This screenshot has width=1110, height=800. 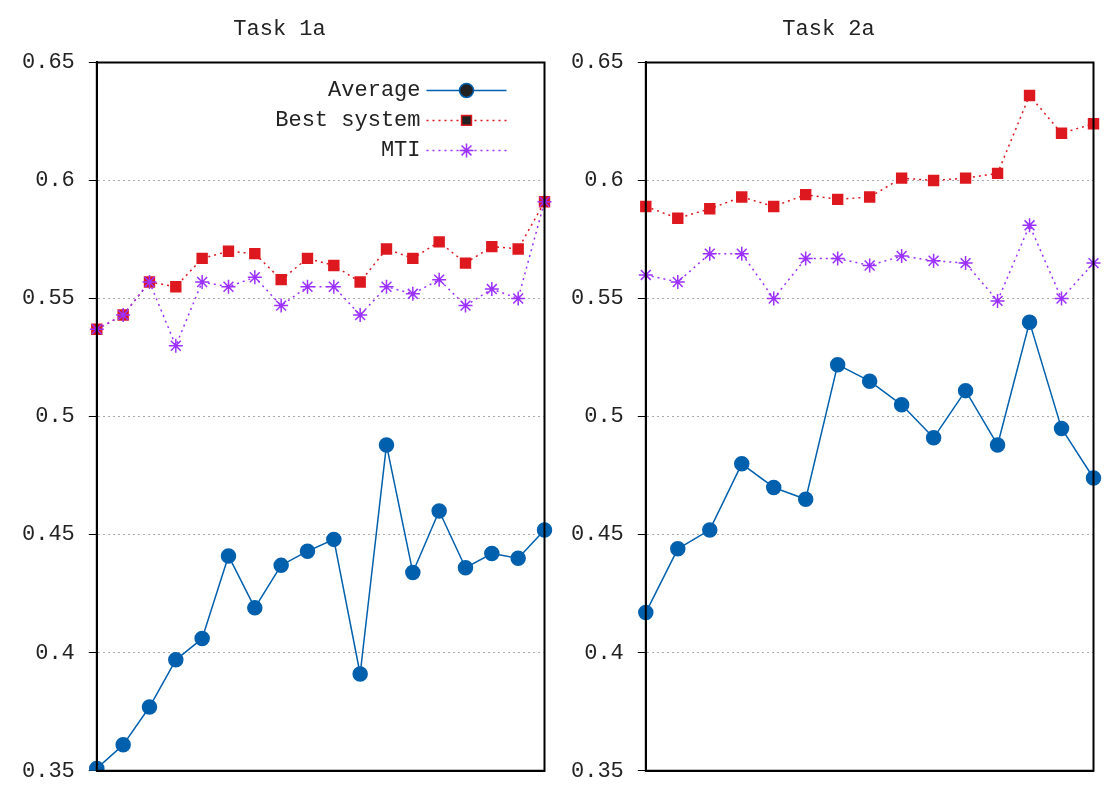 I want to click on chart-title: Task 1a, so click(x=279, y=30).